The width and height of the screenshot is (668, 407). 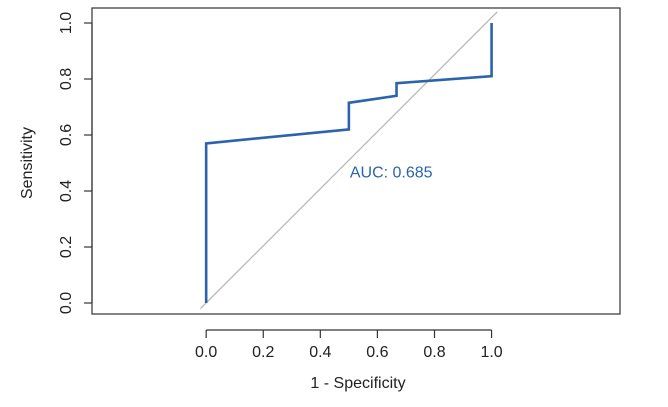 What do you see at coordinates (27, 163) in the screenshot?
I see `y-axis-label: Sensitivity` at bounding box center [27, 163].